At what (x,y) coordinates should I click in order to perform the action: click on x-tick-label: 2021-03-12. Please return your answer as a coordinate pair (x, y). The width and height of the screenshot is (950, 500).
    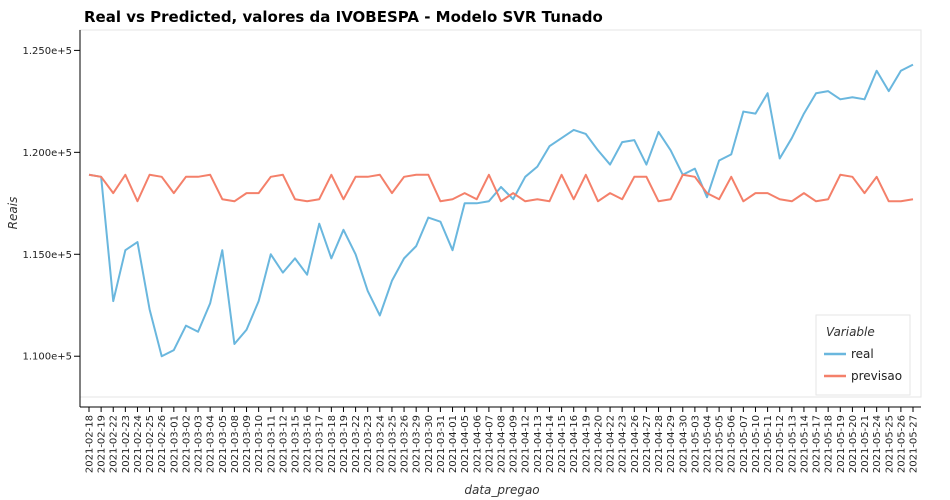
    Looking at the image, I should click on (283, 444).